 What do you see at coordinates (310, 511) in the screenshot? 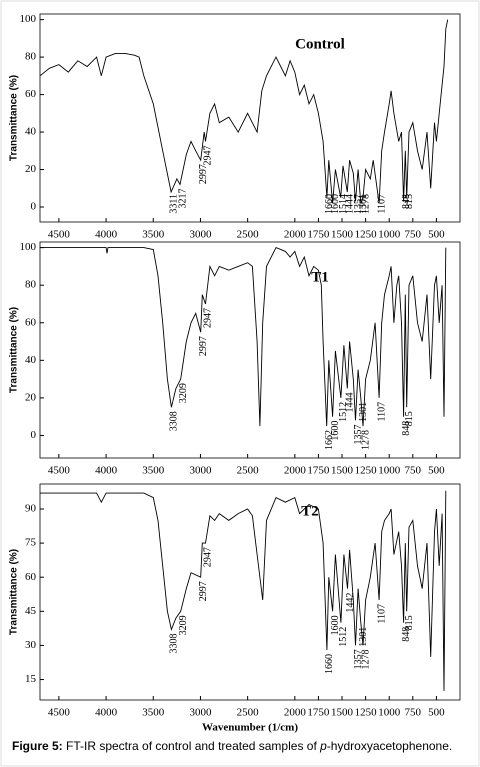
I see `chart-title: T2` at bounding box center [310, 511].